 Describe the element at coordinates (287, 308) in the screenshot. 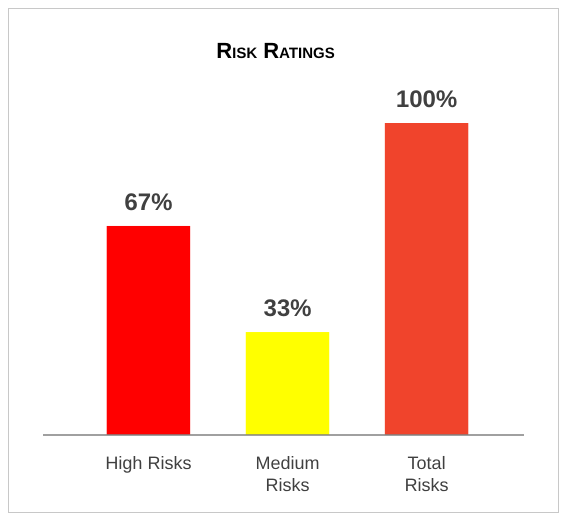

I see `data-label: 33%` at that location.